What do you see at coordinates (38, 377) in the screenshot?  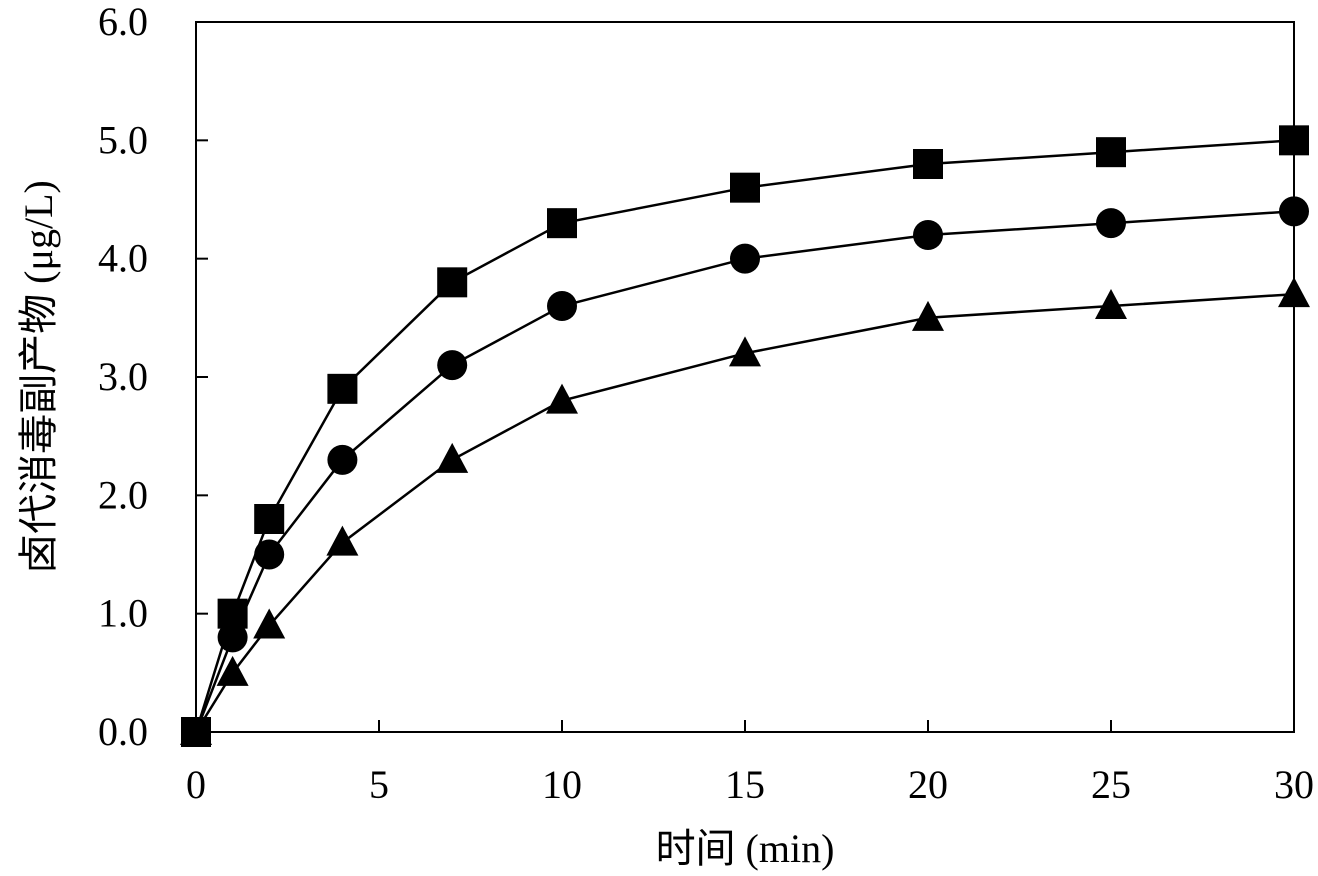 I see `y-axis-title: 卤代消毒副产物 (μg/L)` at bounding box center [38, 377].